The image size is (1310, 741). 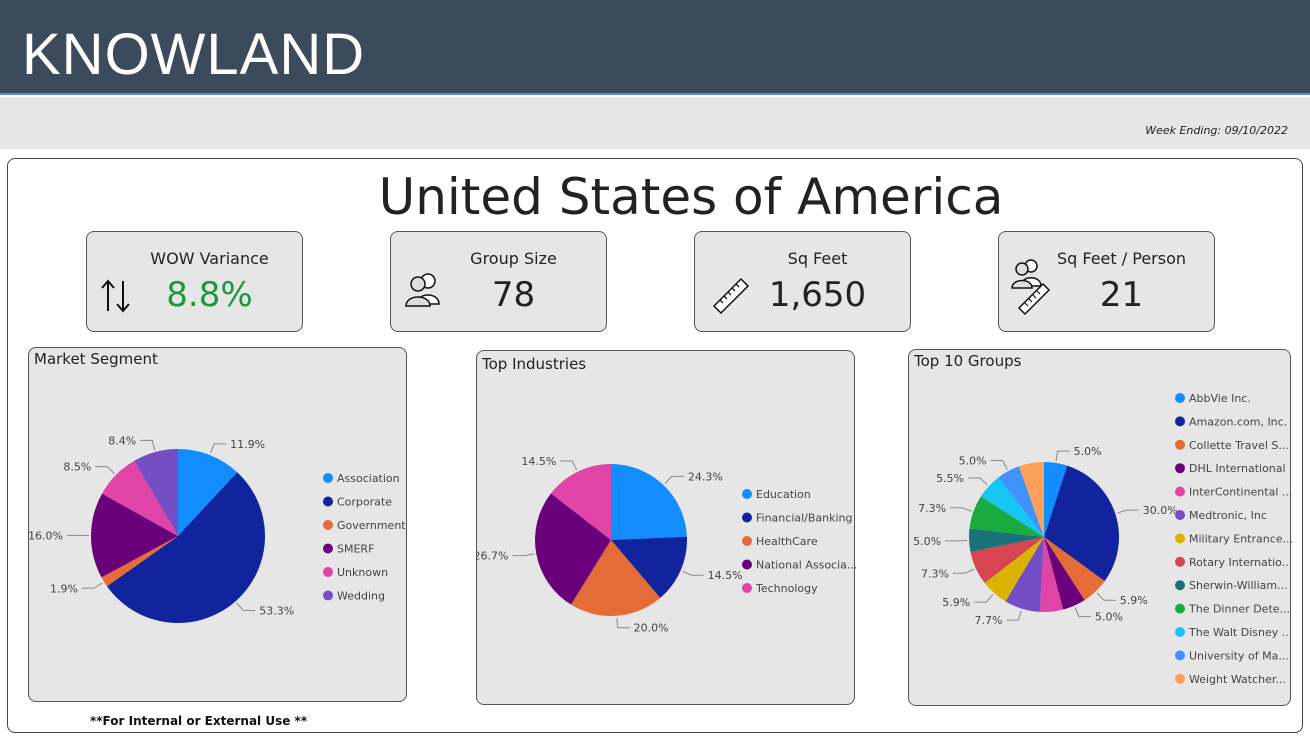 I want to click on legend-entry: Corporate, so click(x=364, y=502).